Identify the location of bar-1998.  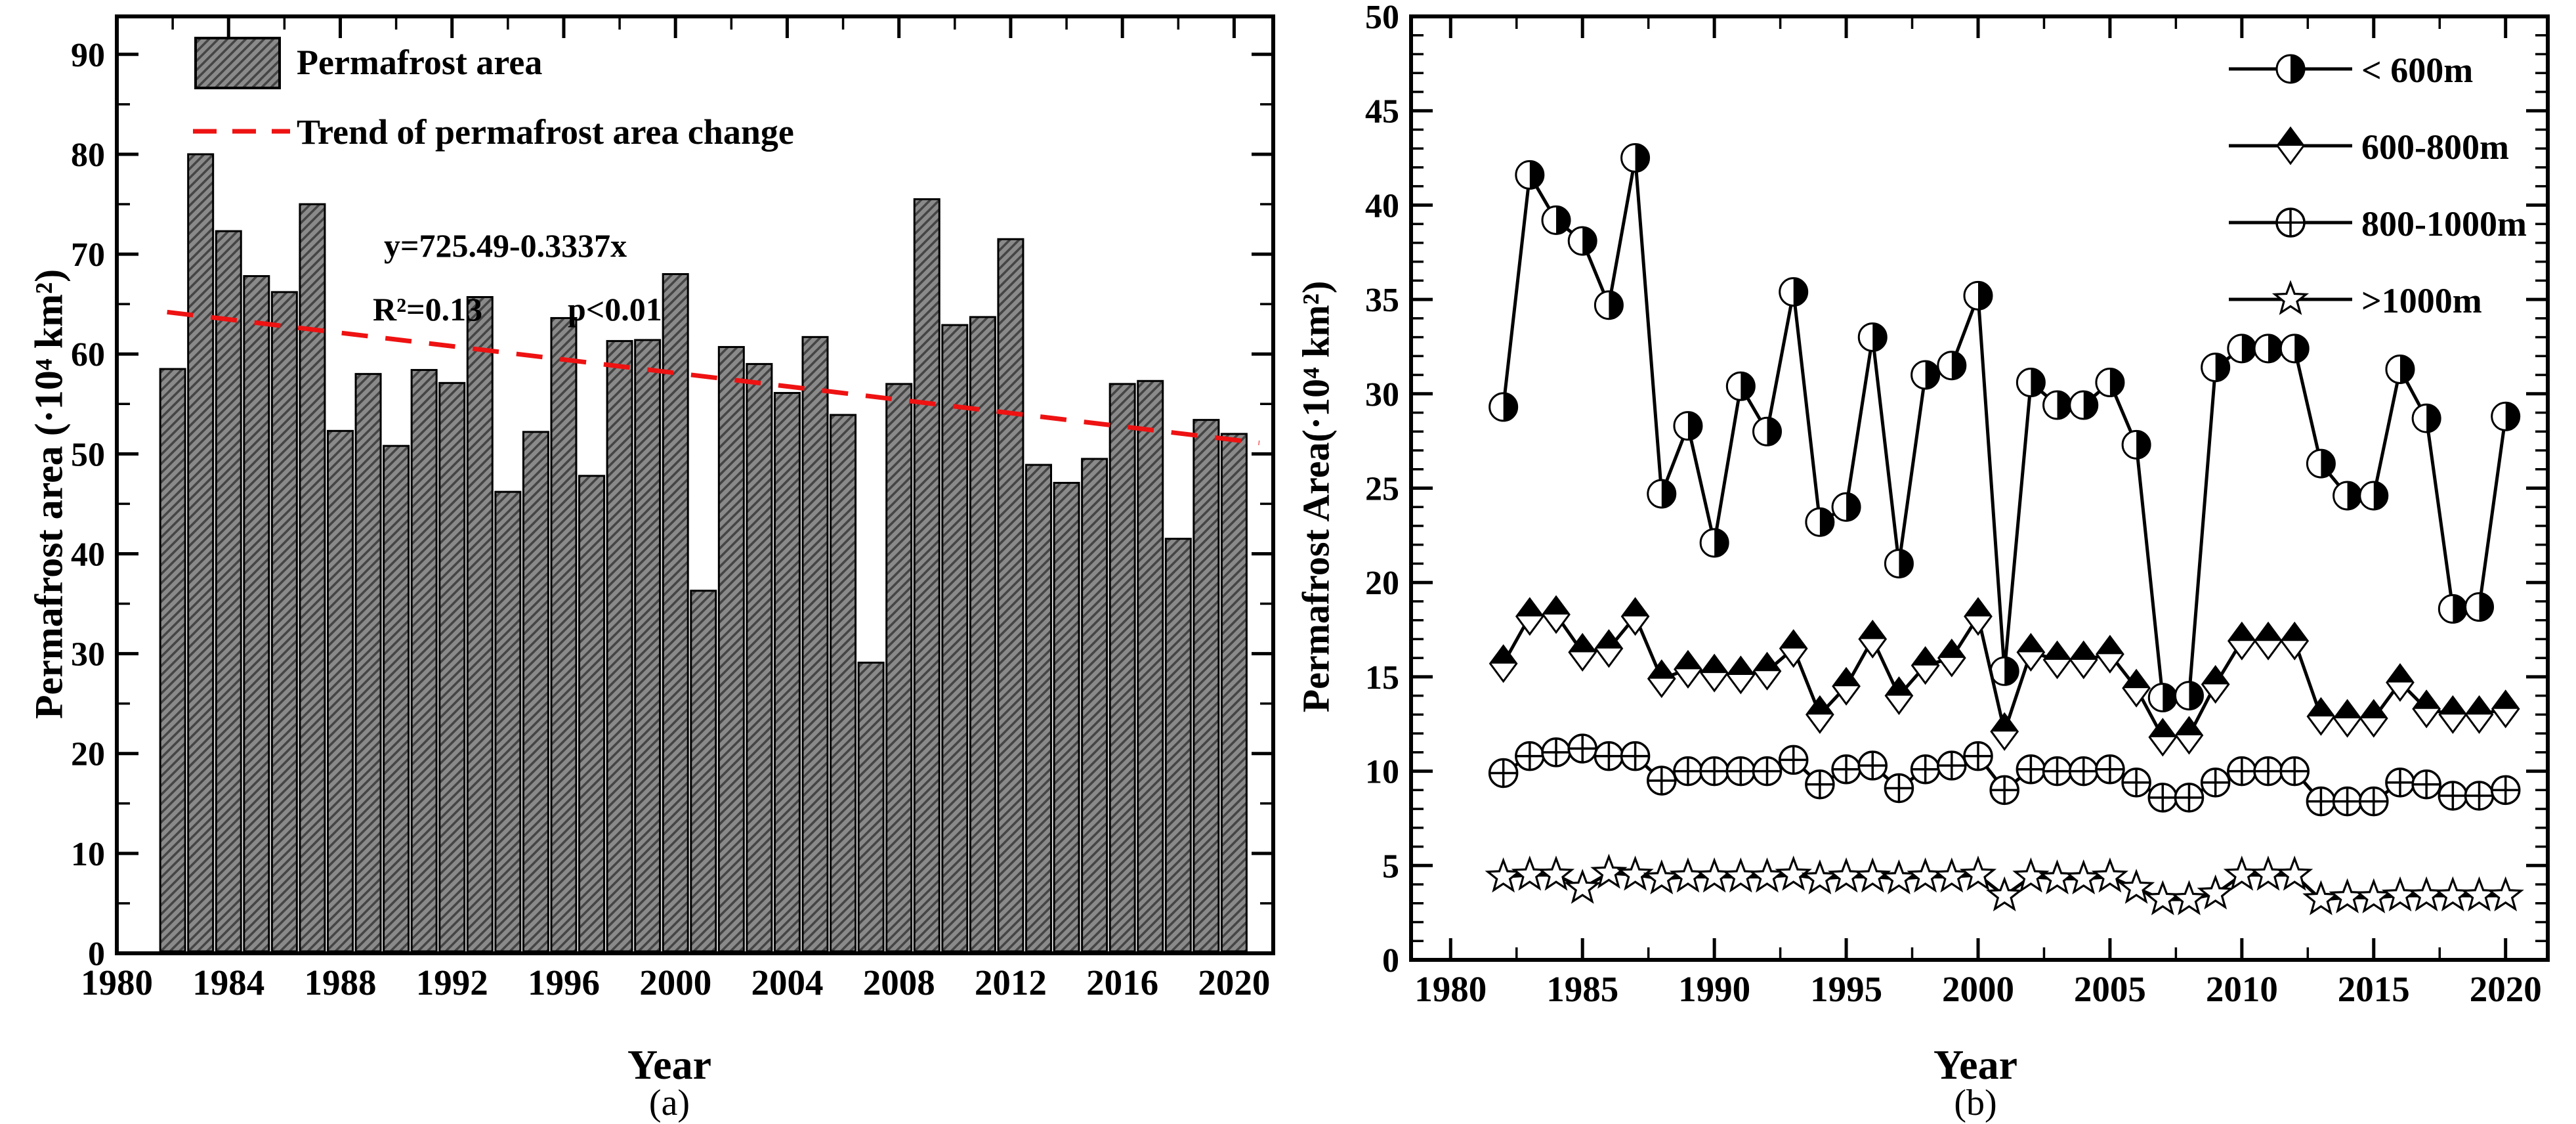
(619, 646).